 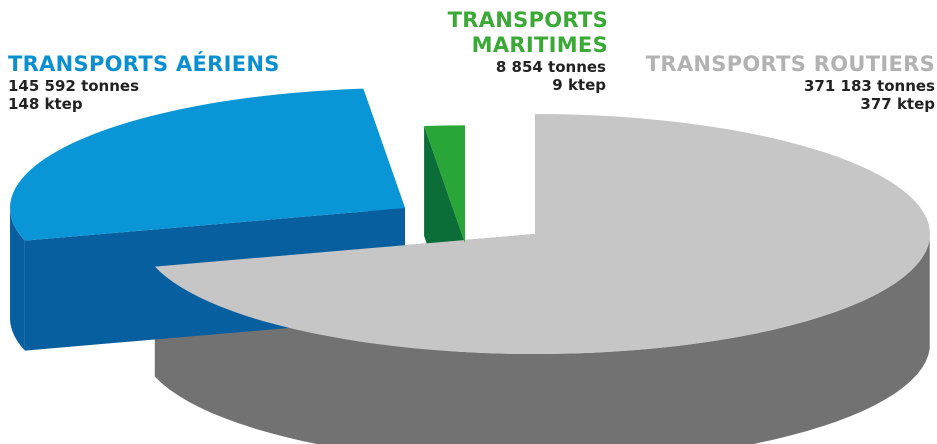 What do you see at coordinates (579, 85) in the screenshot?
I see `sea-transport-ktep: 9 ktep` at bounding box center [579, 85].